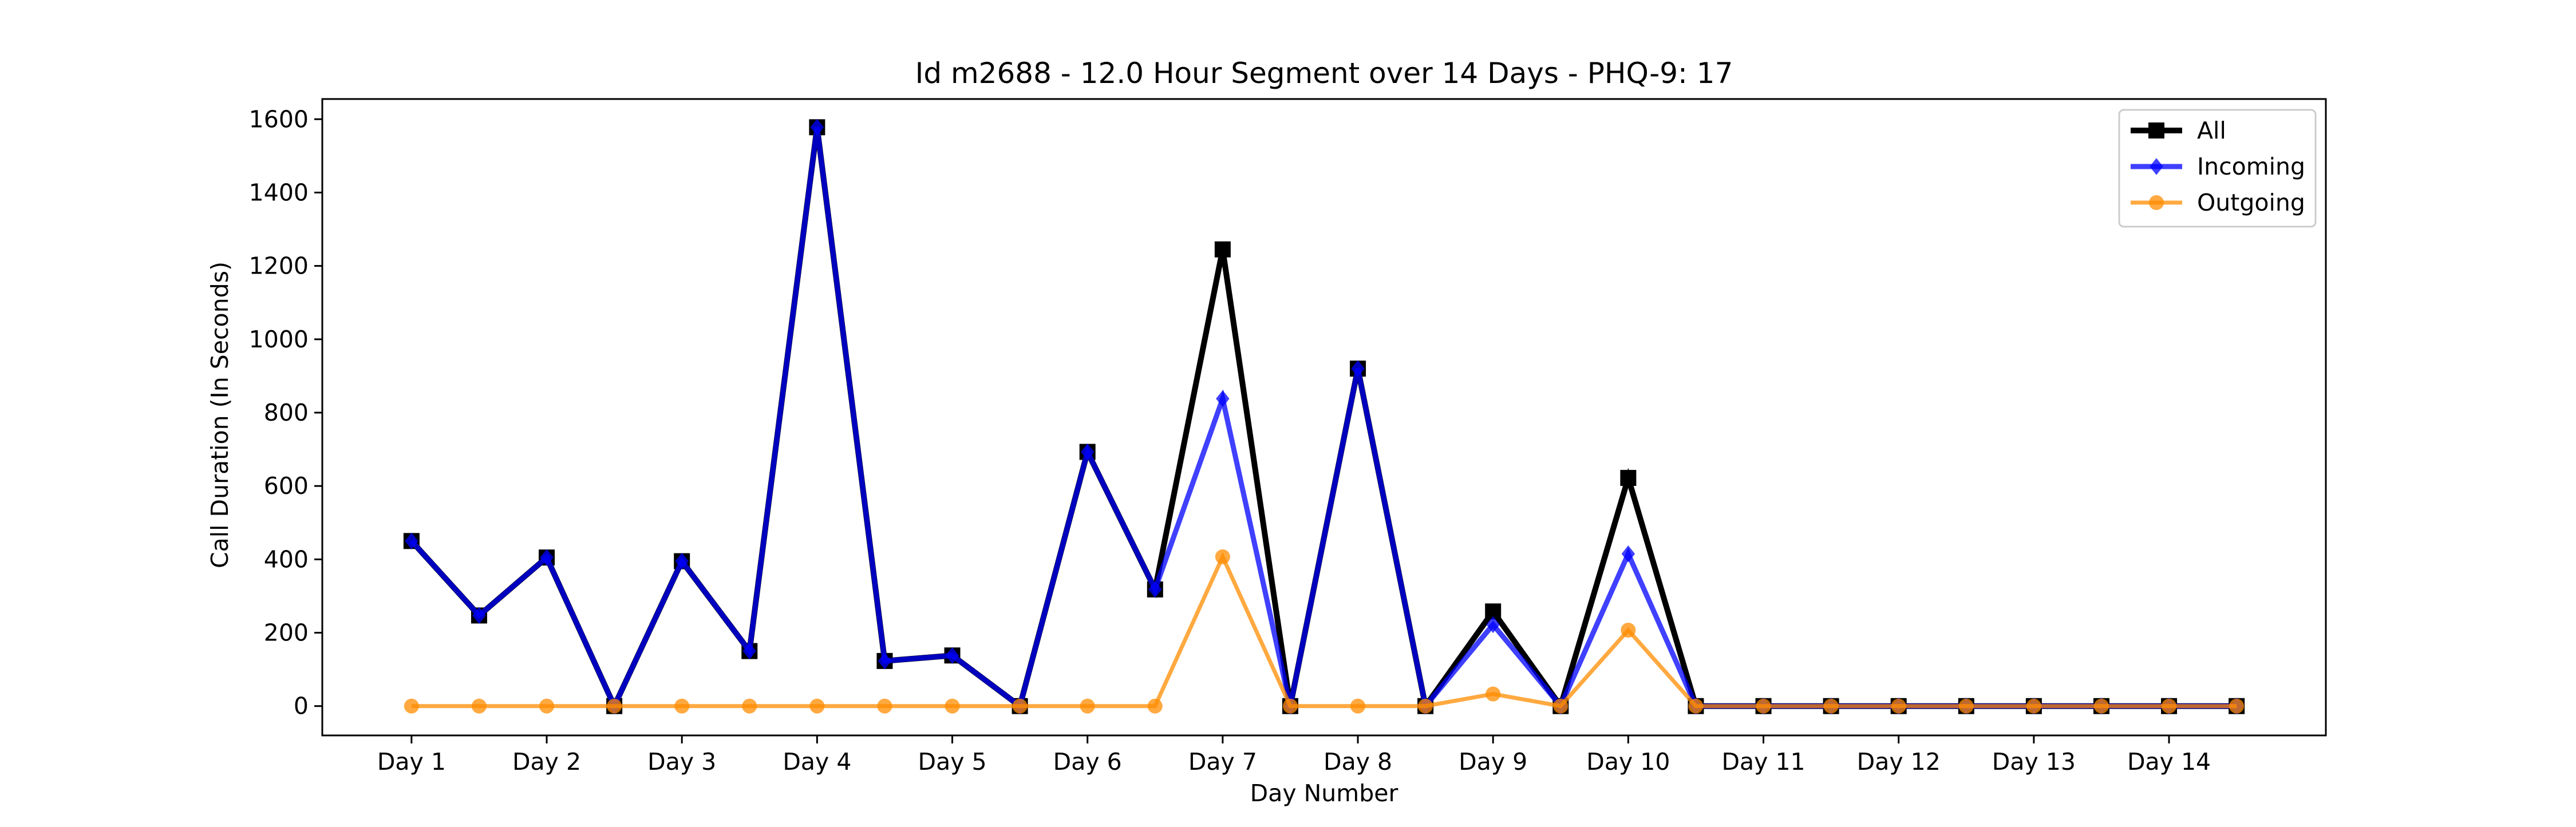 This screenshot has height=827, width=2576. What do you see at coordinates (2251, 202) in the screenshot?
I see `legend-label: Outgoing` at bounding box center [2251, 202].